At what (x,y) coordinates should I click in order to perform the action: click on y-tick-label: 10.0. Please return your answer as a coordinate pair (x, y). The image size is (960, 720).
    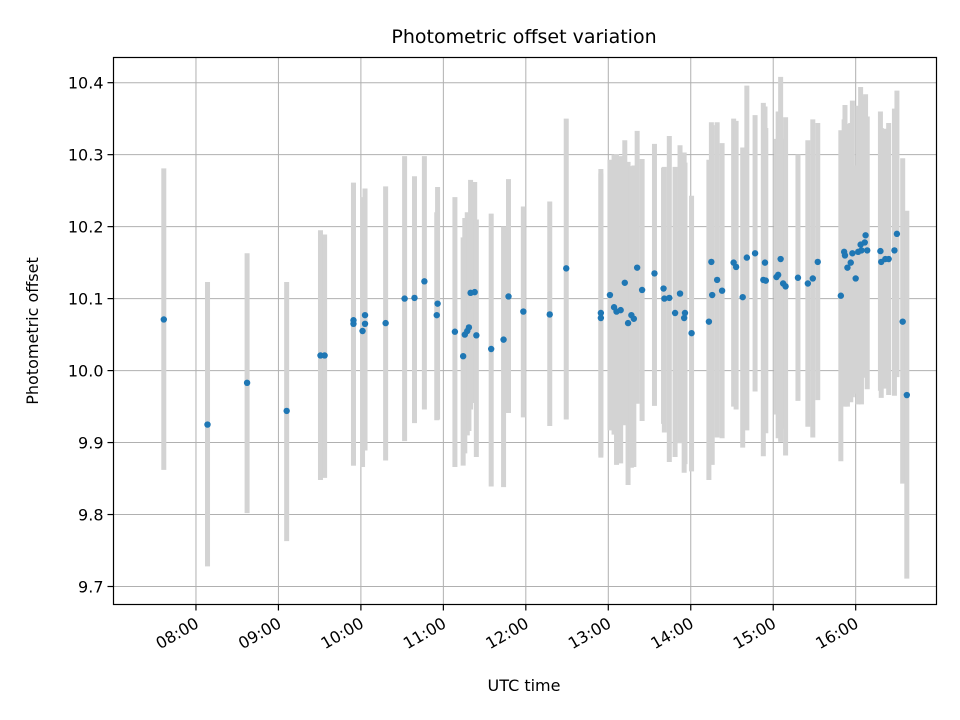
    Looking at the image, I should click on (86, 371).